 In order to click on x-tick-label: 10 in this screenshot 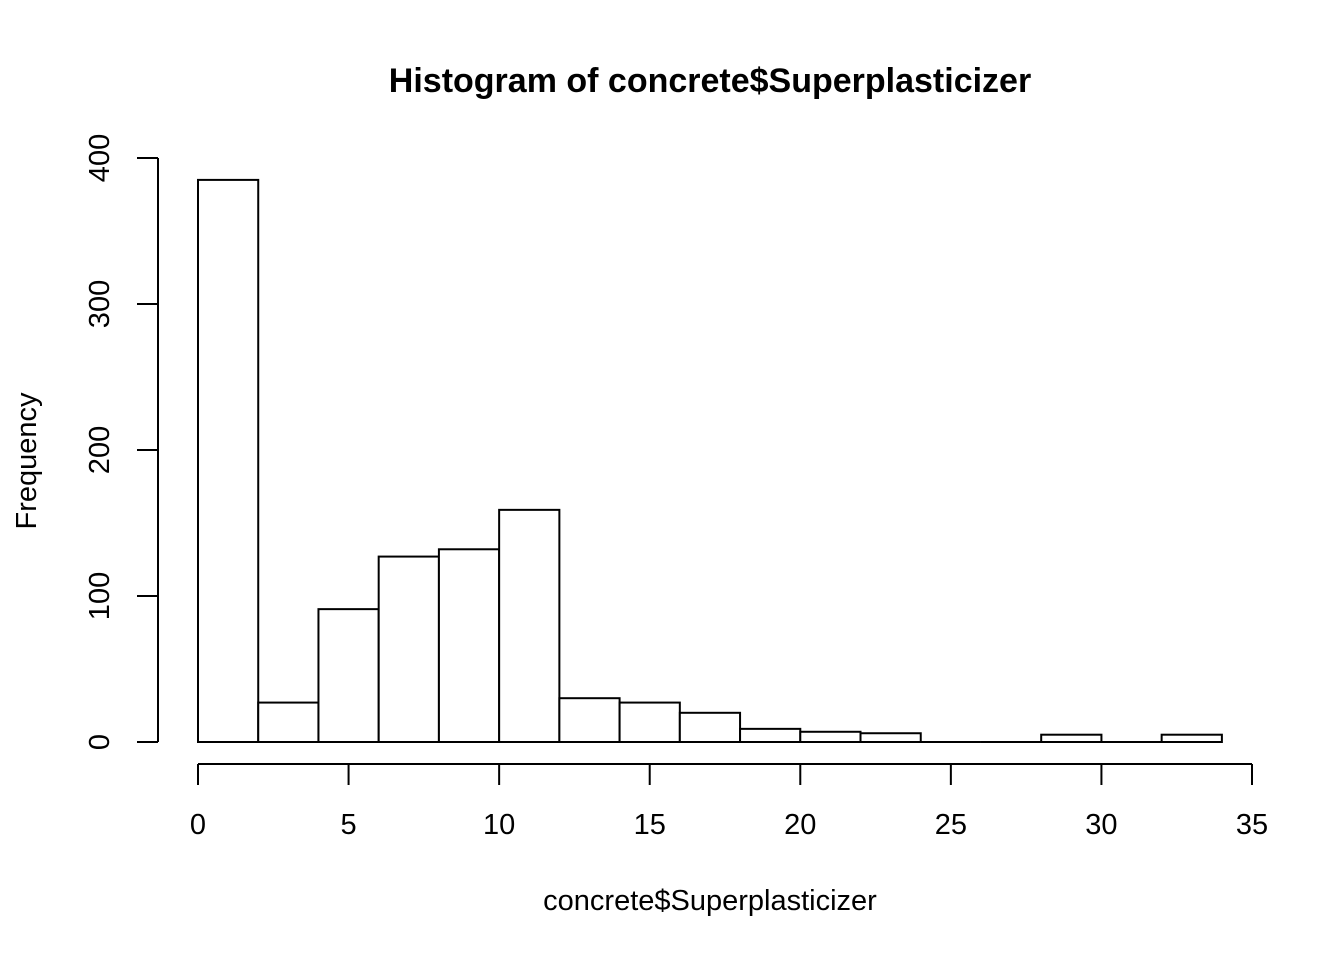, I will do `click(499, 825)`.